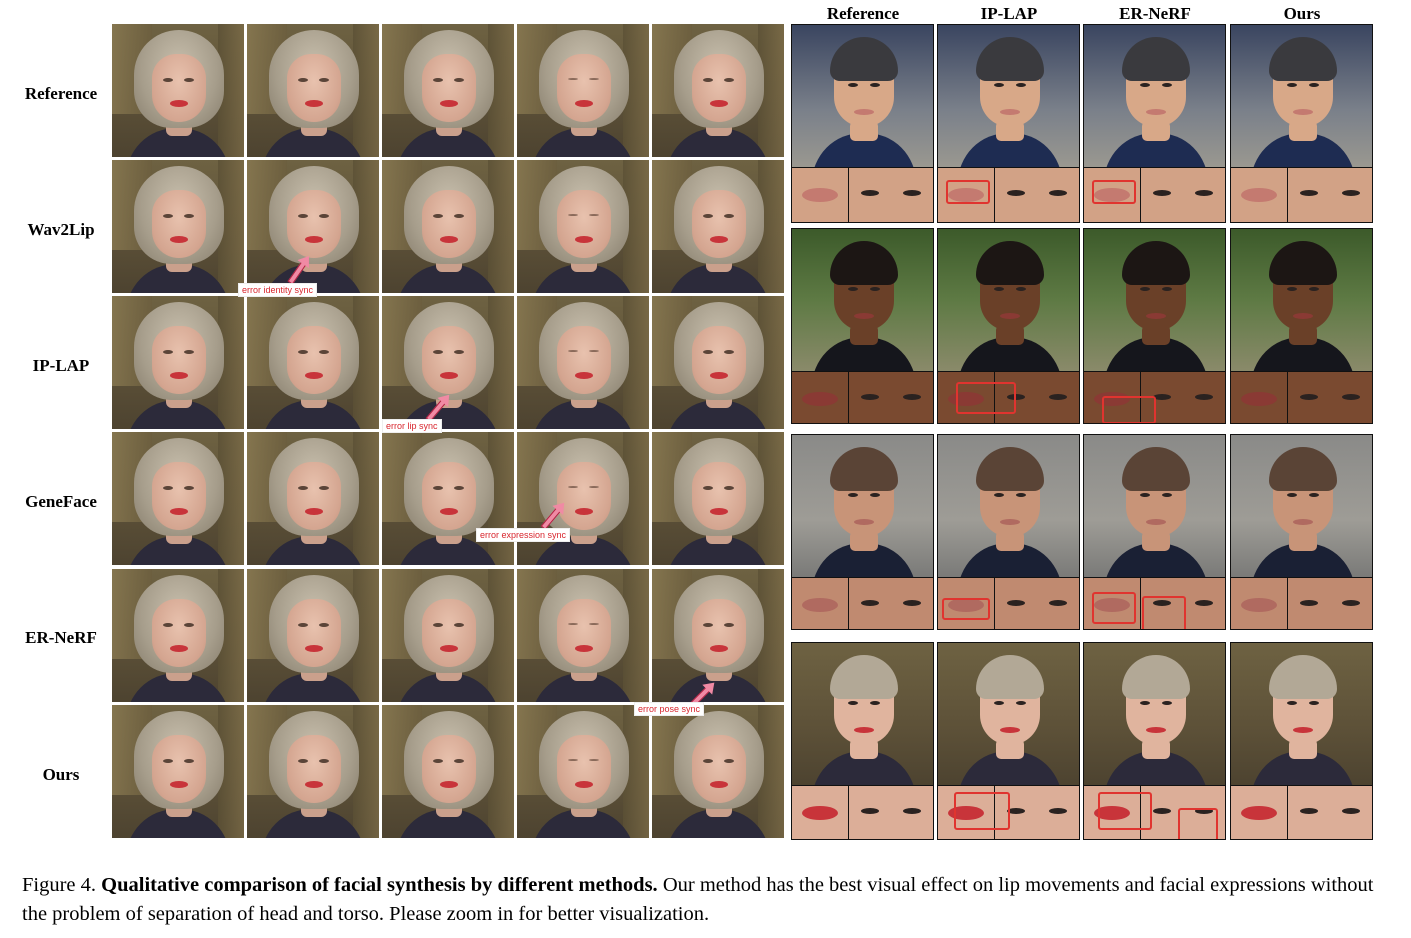 The image size is (1411, 938). I want to click on annotation-expression: error expression sync, so click(523, 535).